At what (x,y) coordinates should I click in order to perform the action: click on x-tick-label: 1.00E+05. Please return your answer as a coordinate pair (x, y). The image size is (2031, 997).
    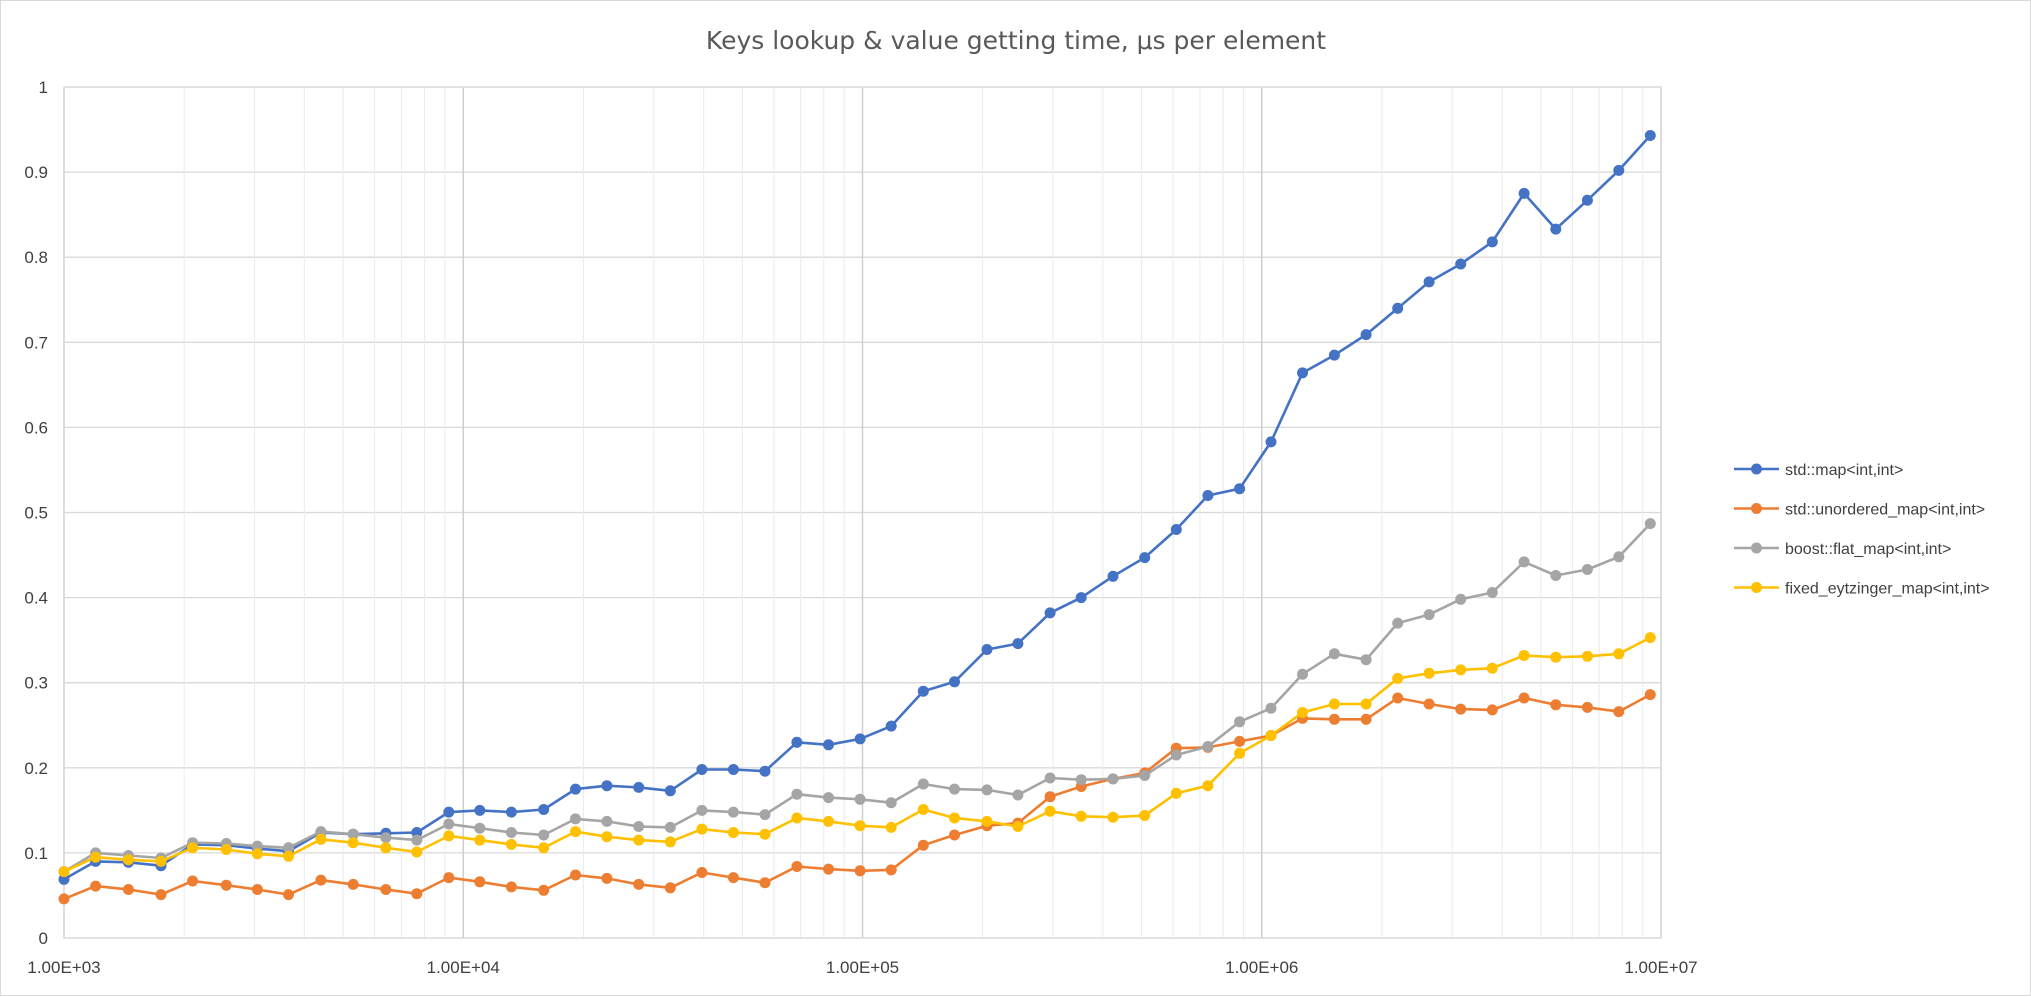
    Looking at the image, I should click on (862, 967).